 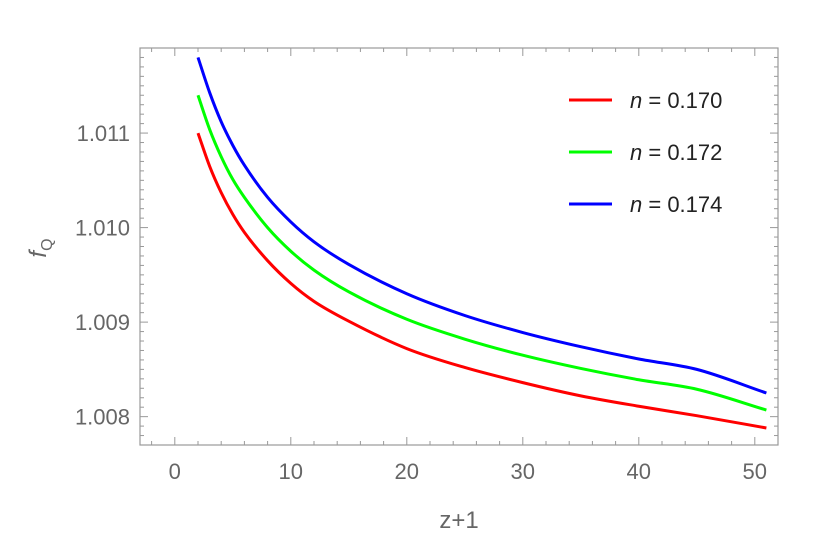 I want to click on x-tick-label: 0, so click(x=175, y=471).